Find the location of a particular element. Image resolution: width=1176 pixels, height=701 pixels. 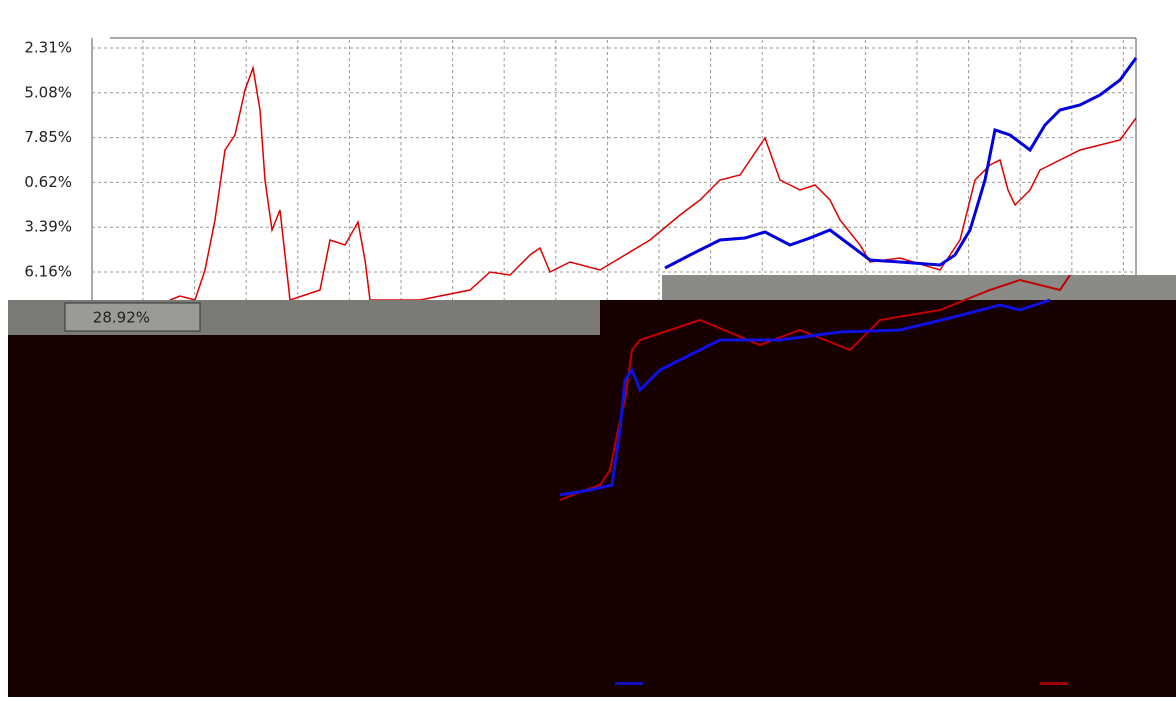

readout-box is located at coordinates (132, 317).